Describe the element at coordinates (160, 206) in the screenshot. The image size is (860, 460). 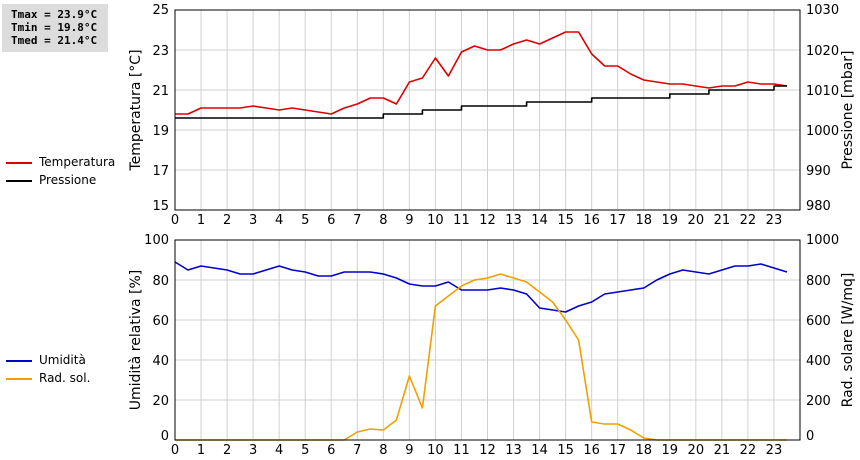
I see `chart1-y-tick-label: 15` at that location.